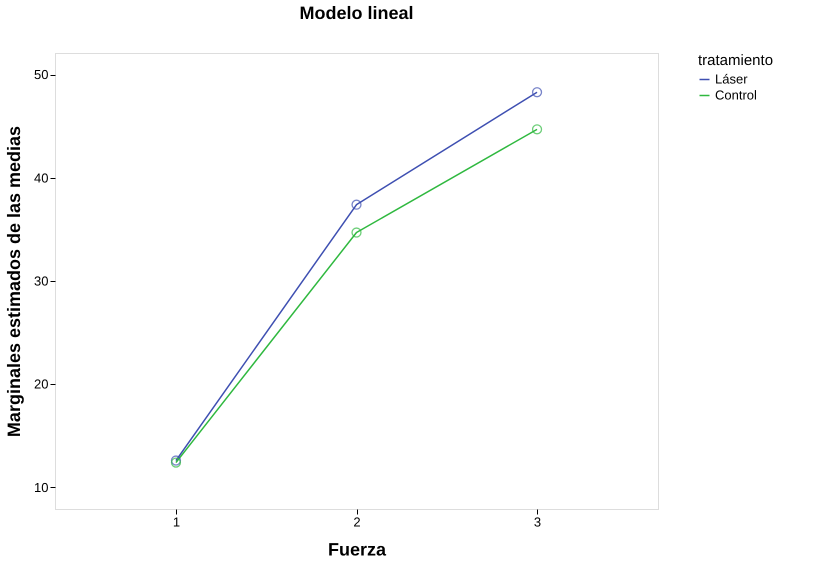 Image resolution: width=827 pixels, height=582 pixels. Describe the element at coordinates (357, 522) in the screenshot. I see `x-tick-label: 2` at that location.